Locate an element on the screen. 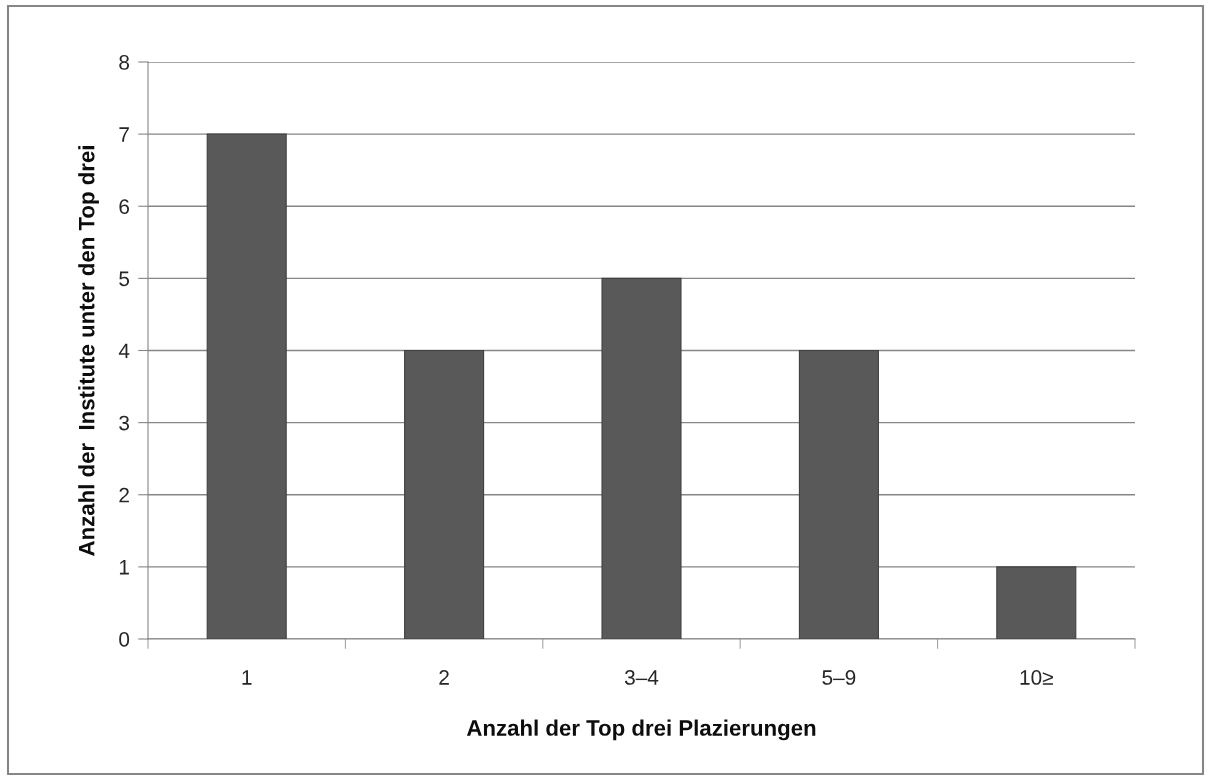 This screenshot has width=1211, height=780. y-tick-label: 0 is located at coordinates (124, 639).